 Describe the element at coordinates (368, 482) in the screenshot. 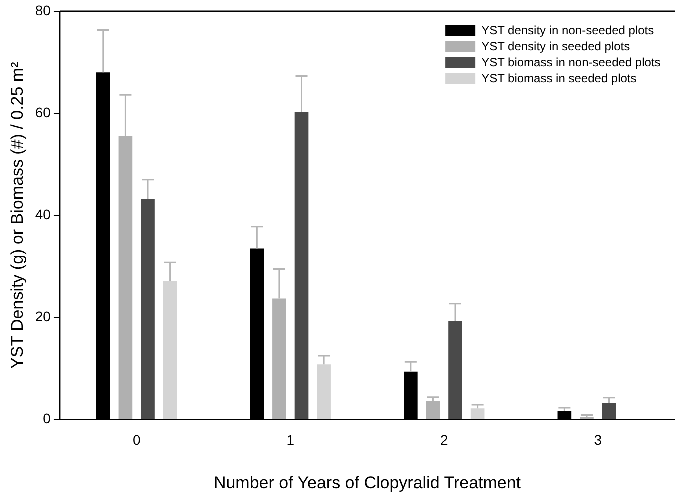

I see `x-axis-title: Number of Years of Clopyralid Treatment` at that location.